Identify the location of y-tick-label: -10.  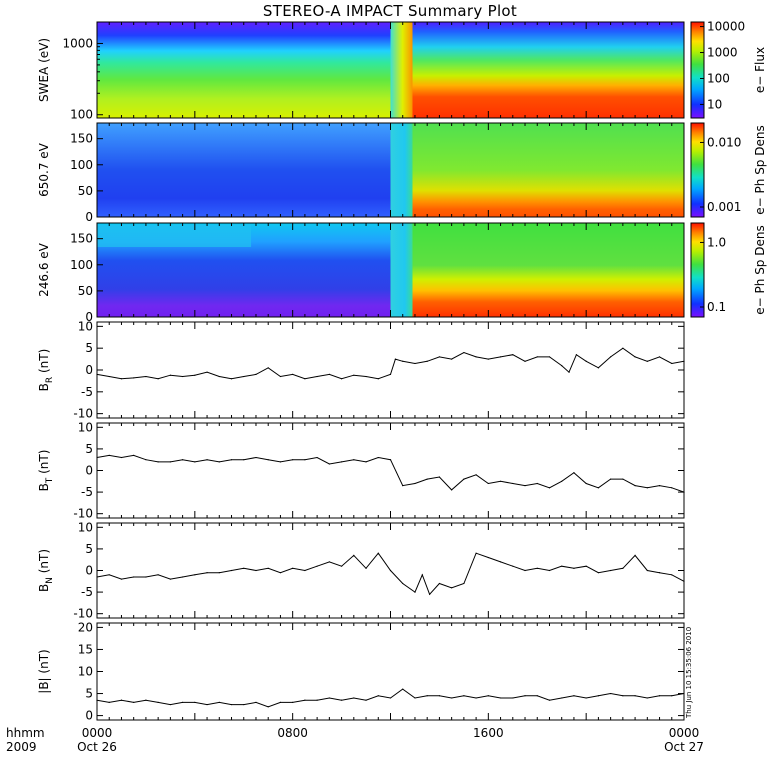
(83, 514).